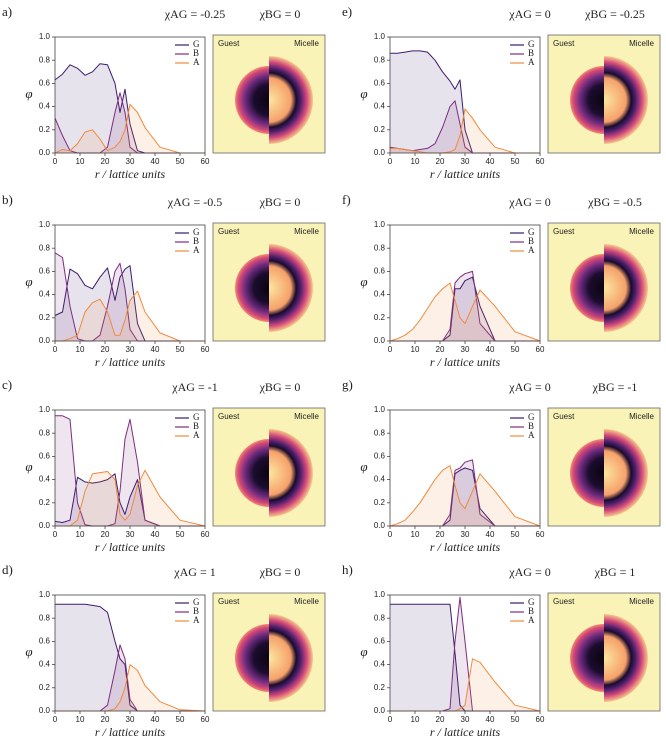  Describe the element at coordinates (529, 14) in the screenshot. I see `title-left: χAG = 0` at that location.